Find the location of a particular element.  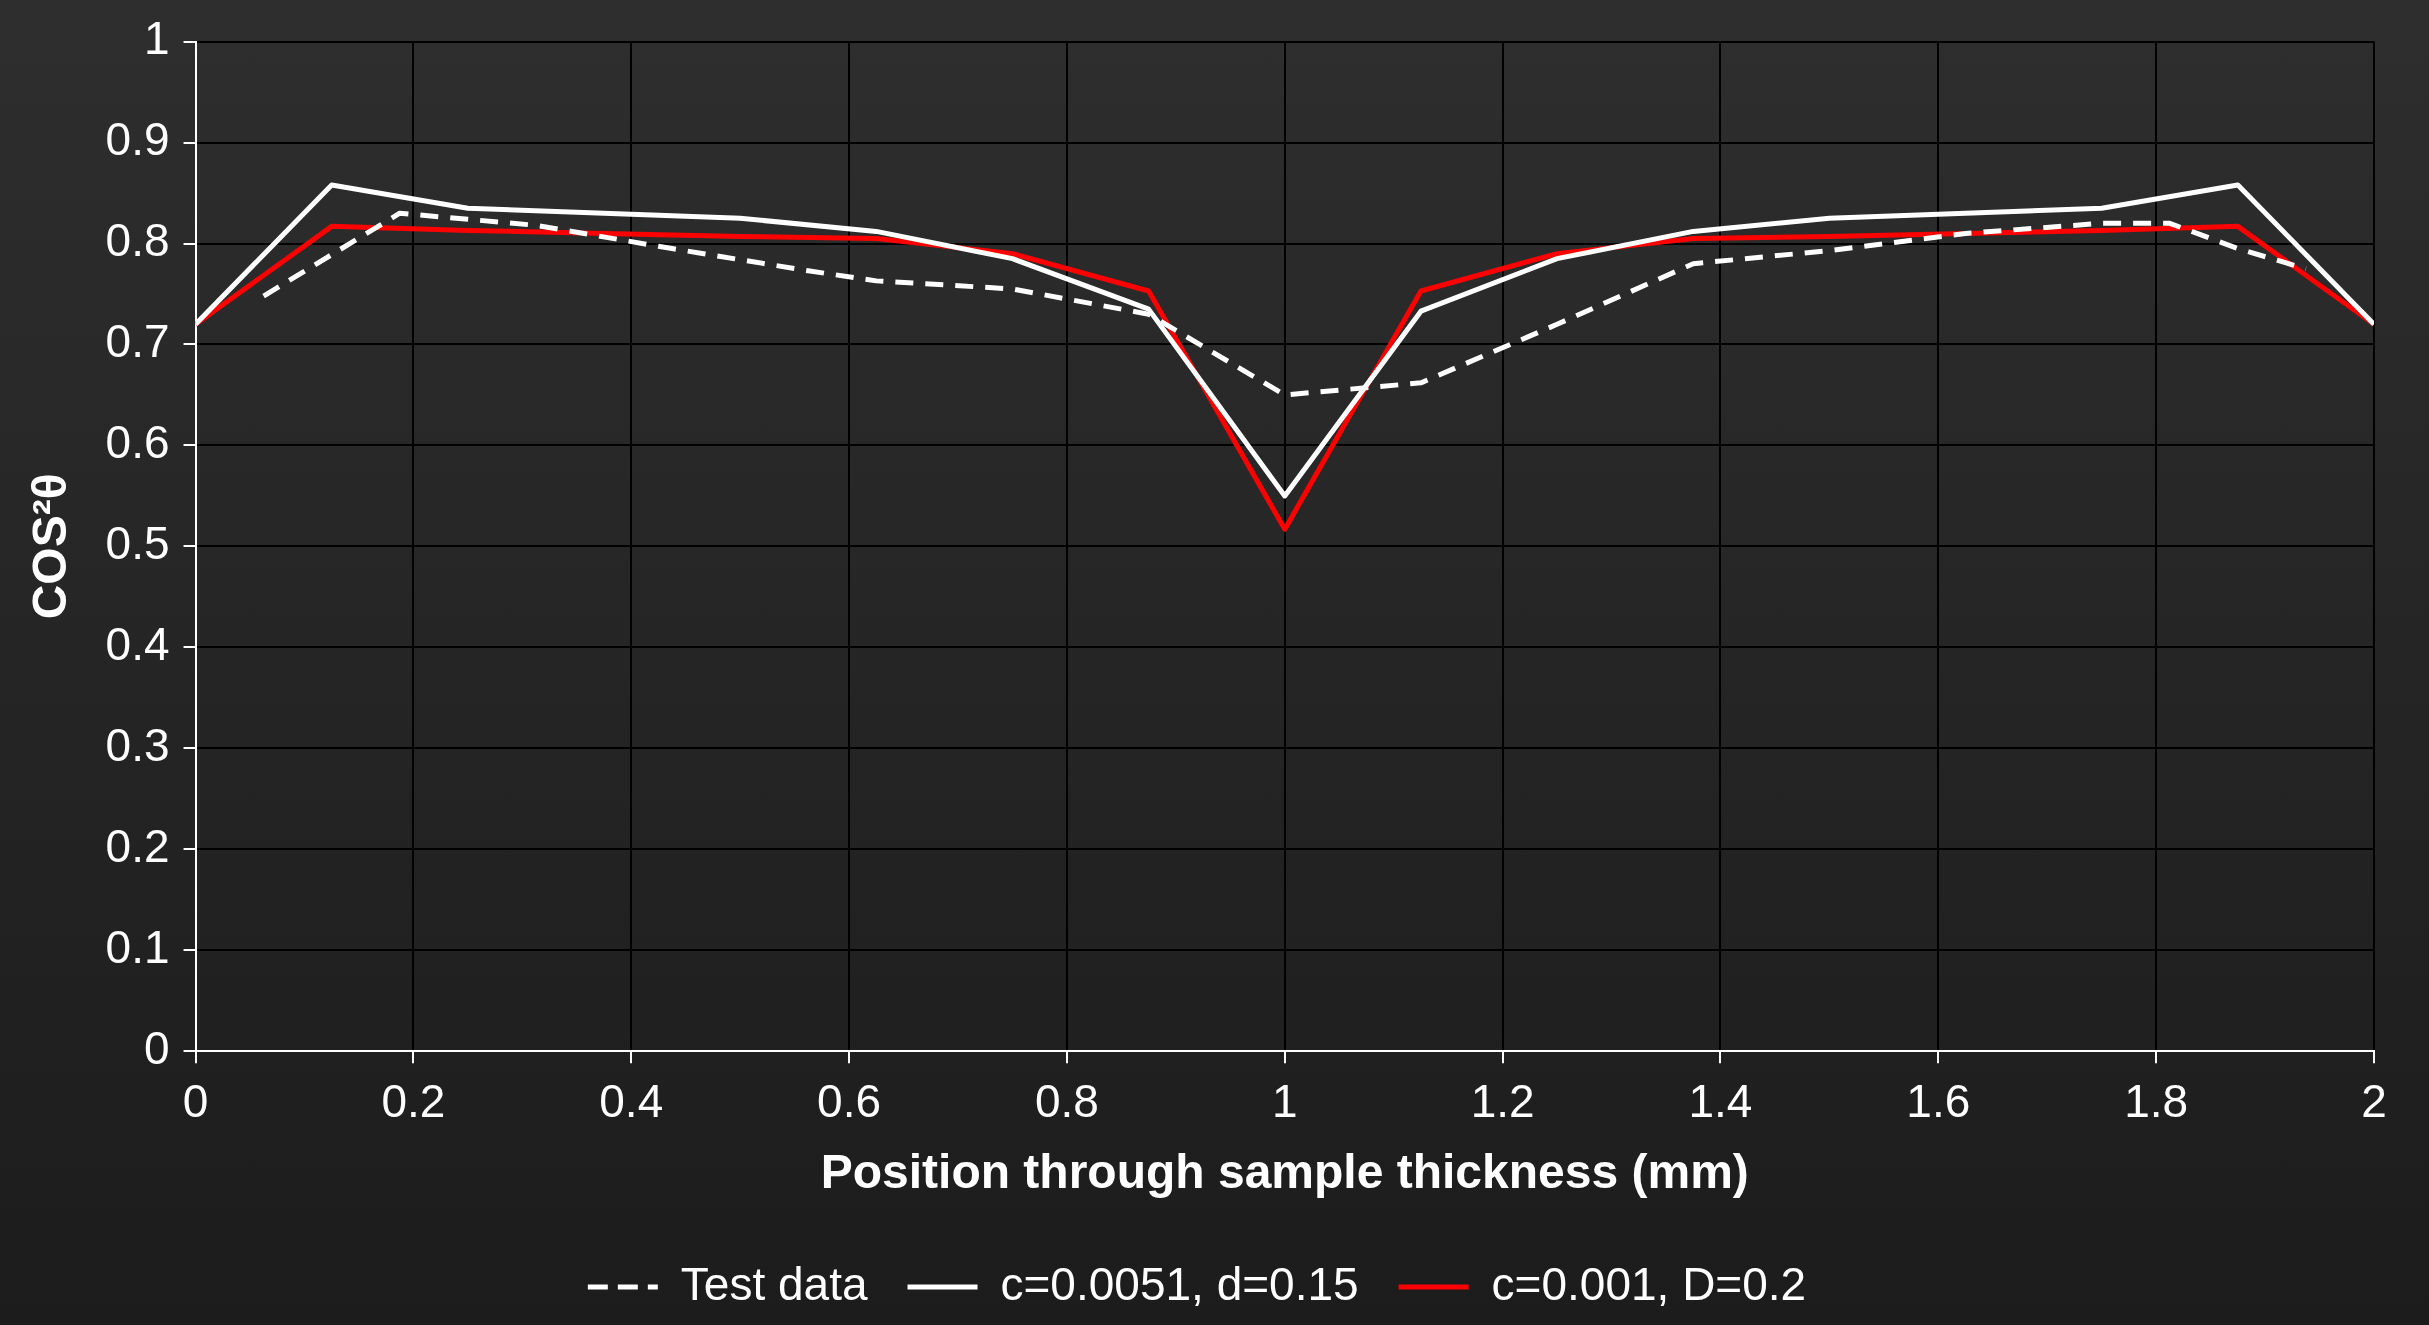

y-tick-label: 0.9 is located at coordinates (137, 139).